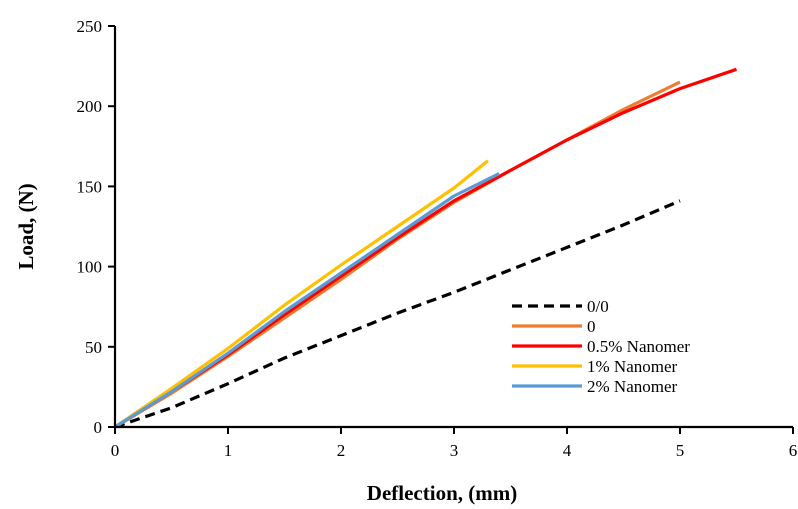 This screenshot has height=509, width=798. I want to click on x-tick-label-2: 2, so click(341, 450).